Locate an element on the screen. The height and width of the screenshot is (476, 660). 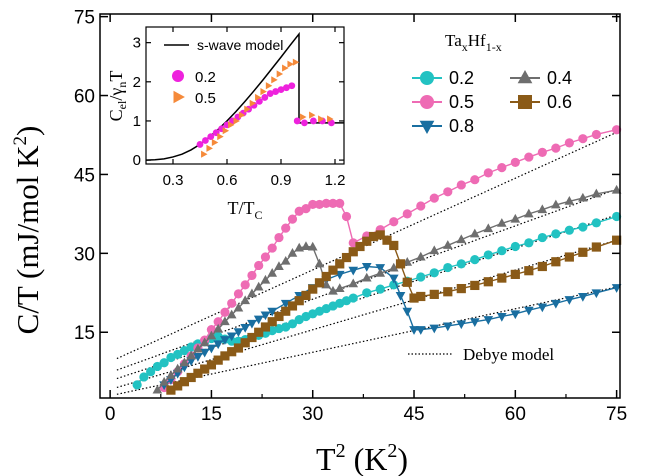
inset-y-tick-label: 0 is located at coordinates (137, 160).